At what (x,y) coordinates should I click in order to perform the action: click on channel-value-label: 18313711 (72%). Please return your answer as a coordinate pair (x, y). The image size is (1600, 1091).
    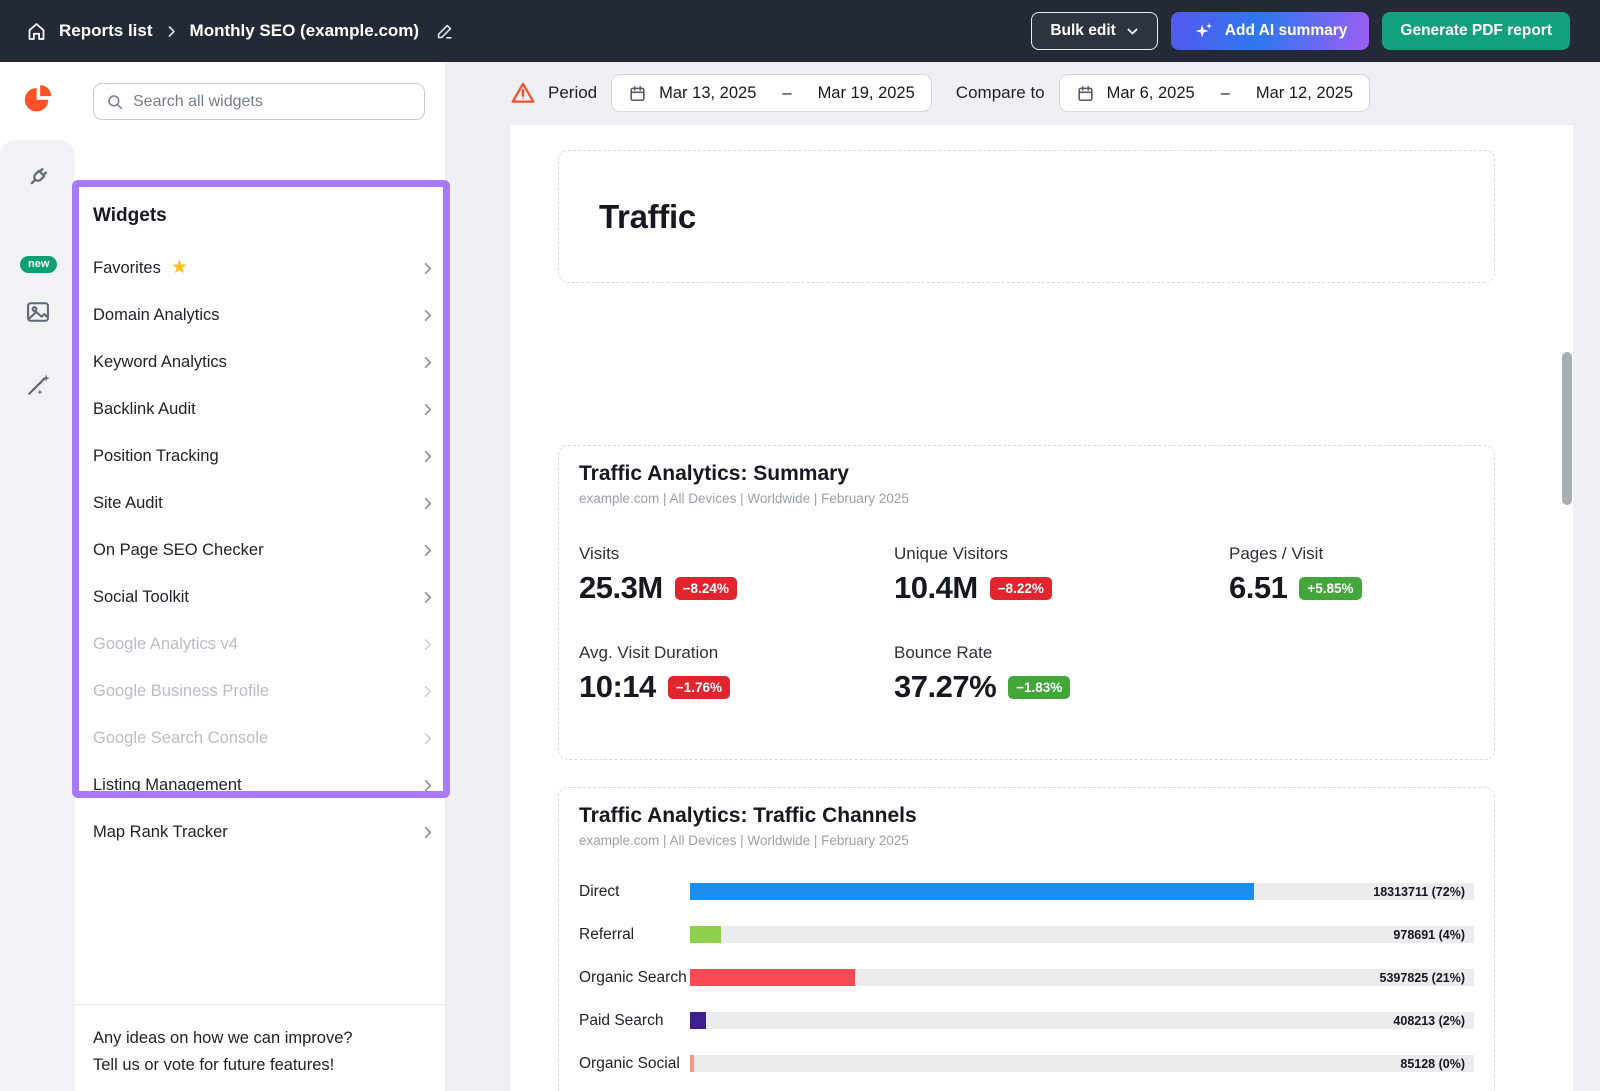
    Looking at the image, I should click on (1419, 891).